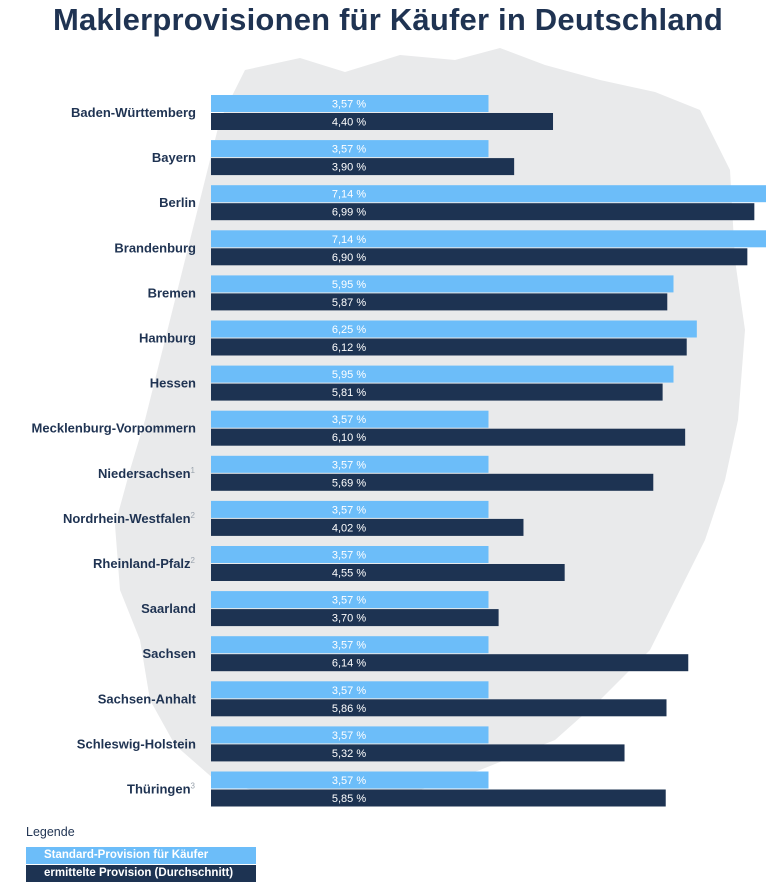 The height and width of the screenshot is (884, 776). I want to click on category-label: Bremen, so click(172, 292).